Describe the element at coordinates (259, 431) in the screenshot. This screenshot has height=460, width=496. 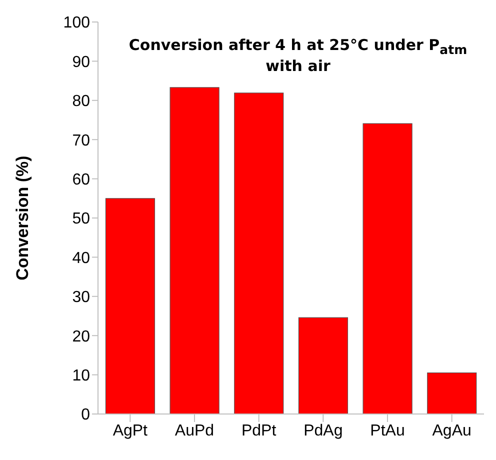
I see `x-tick-label: PdPt` at that location.